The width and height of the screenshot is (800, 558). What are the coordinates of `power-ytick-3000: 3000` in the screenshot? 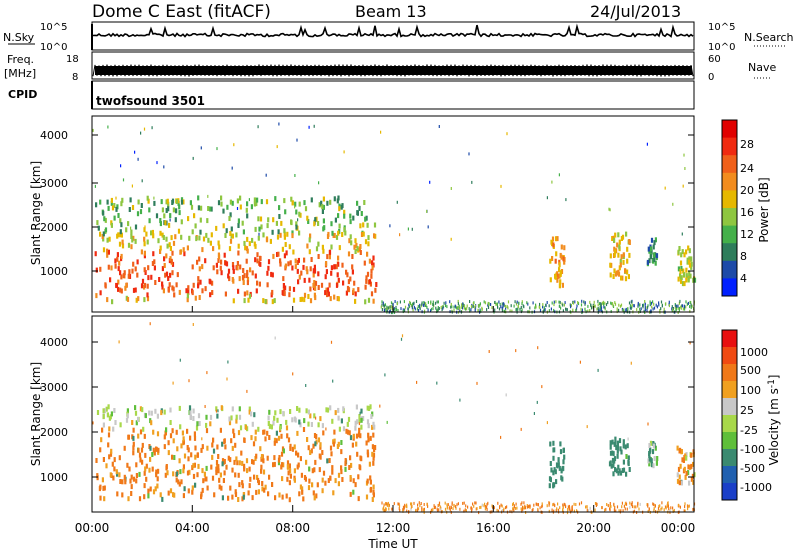 It's located at (54, 183).